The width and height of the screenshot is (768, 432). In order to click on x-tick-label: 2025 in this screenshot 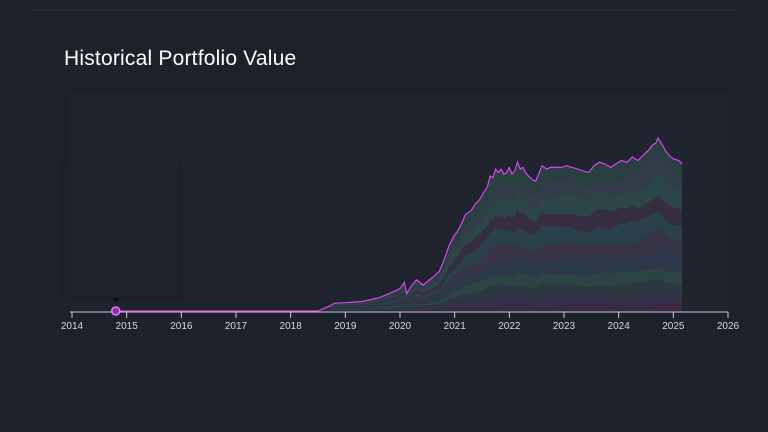, I will do `click(673, 326)`.